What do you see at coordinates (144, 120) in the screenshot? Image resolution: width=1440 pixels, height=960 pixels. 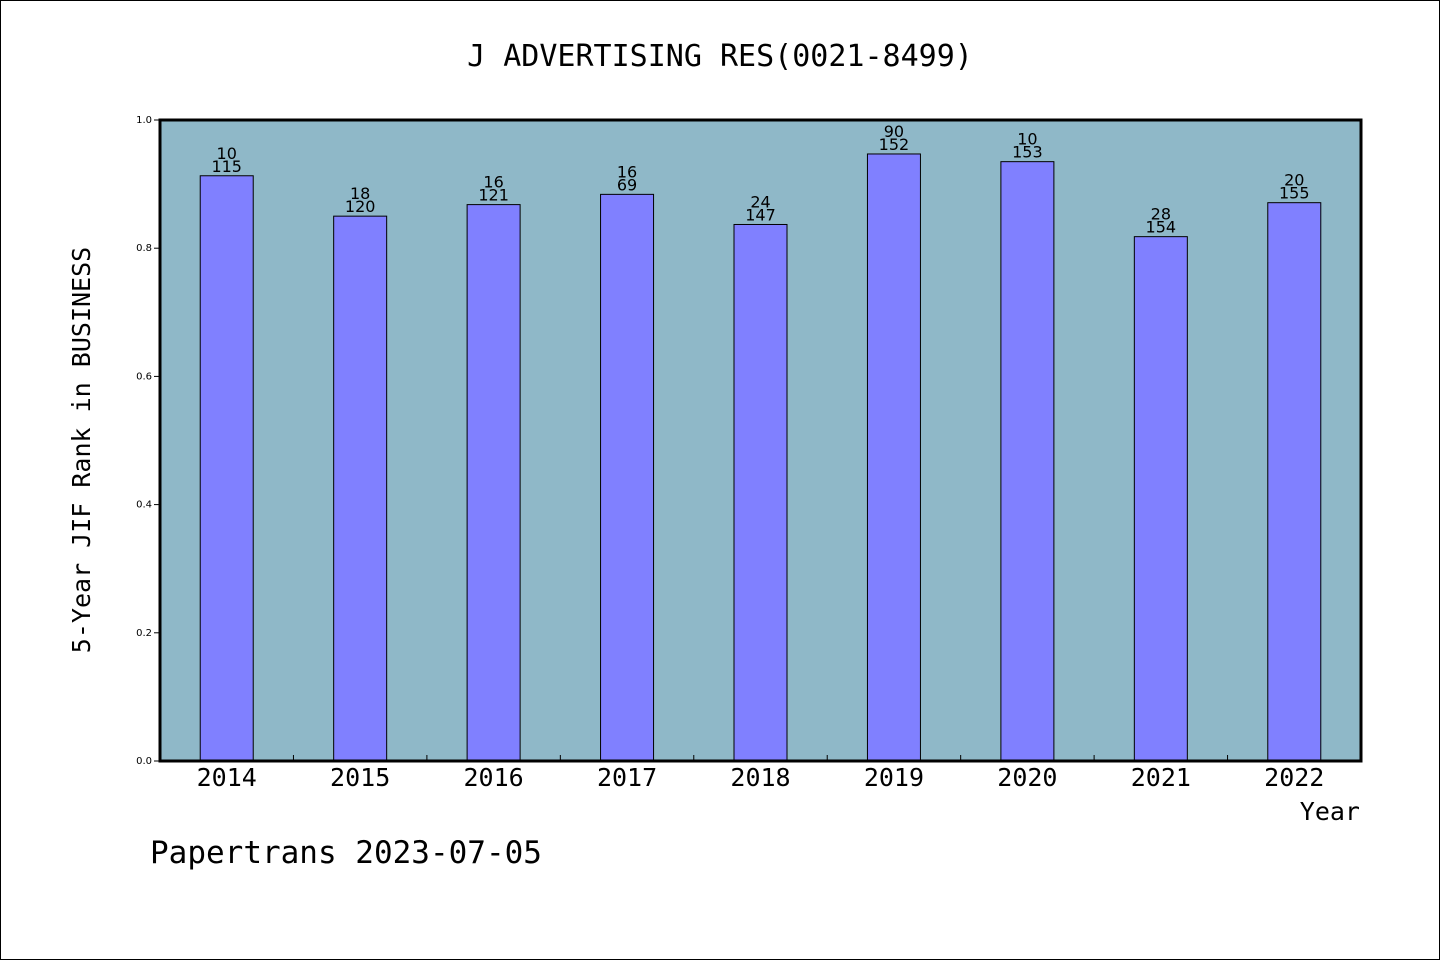 I see `y-tick-label: 1.0` at bounding box center [144, 120].